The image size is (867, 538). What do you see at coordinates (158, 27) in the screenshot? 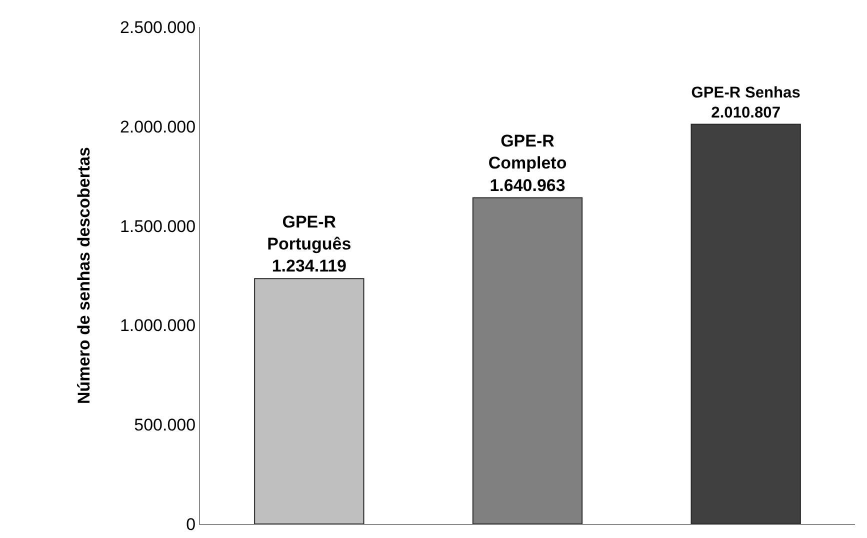
I see `y-tick-label: 2.500.000` at bounding box center [158, 27].